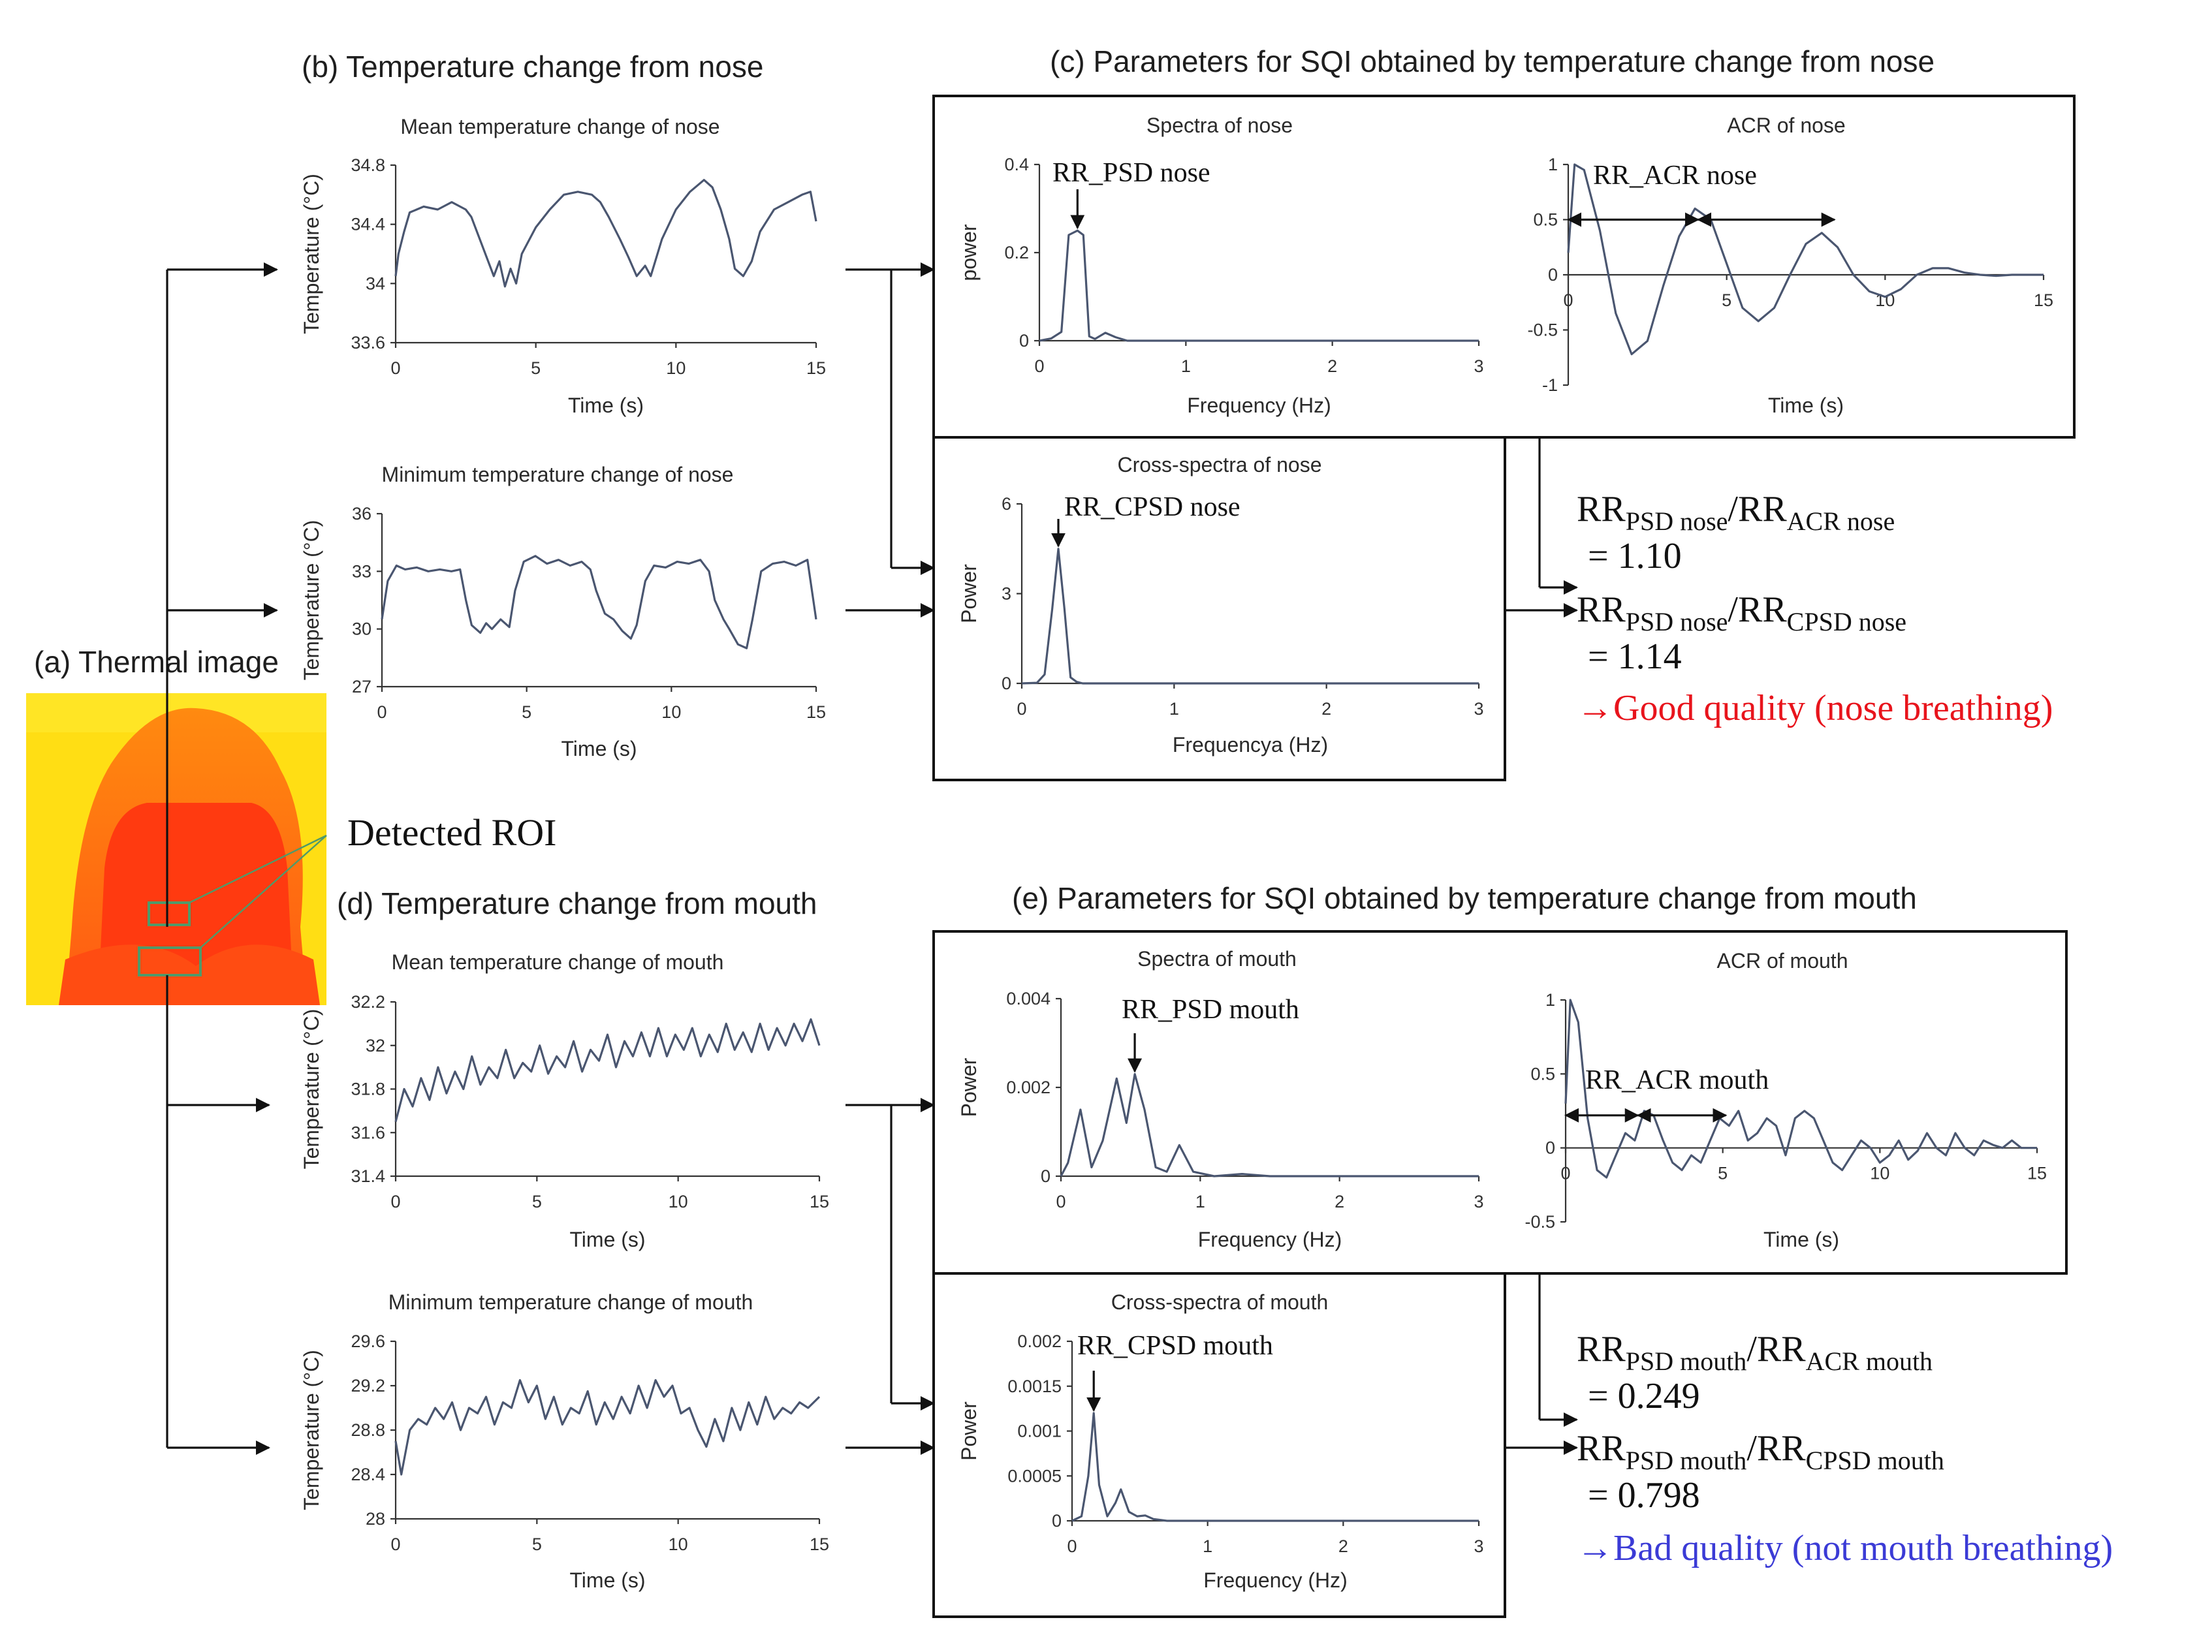 The width and height of the screenshot is (2212, 1652). What do you see at coordinates (1761, 1451) in the screenshot?
I see `mouth-ratio-2: RRPSD mouth/RRCPSD mouth` at bounding box center [1761, 1451].